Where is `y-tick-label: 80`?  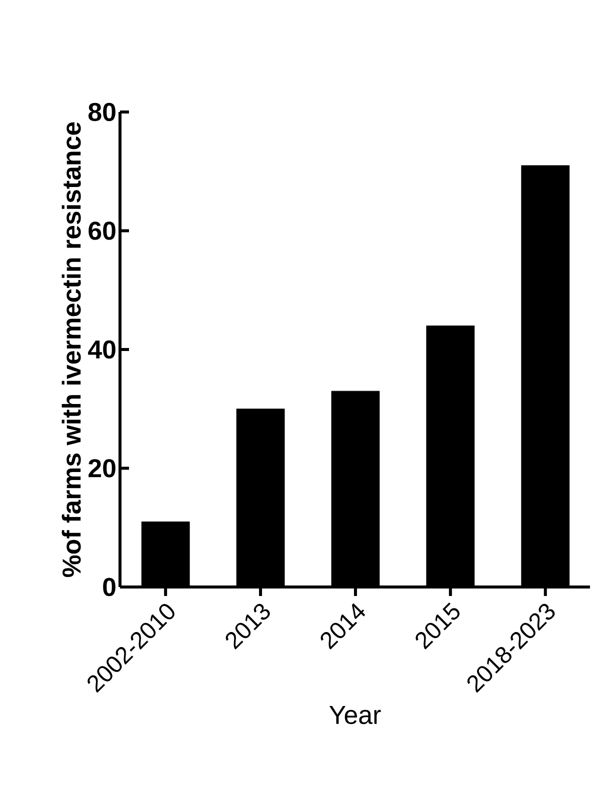 y-tick-label: 80 is located at coordinates (102, 112).